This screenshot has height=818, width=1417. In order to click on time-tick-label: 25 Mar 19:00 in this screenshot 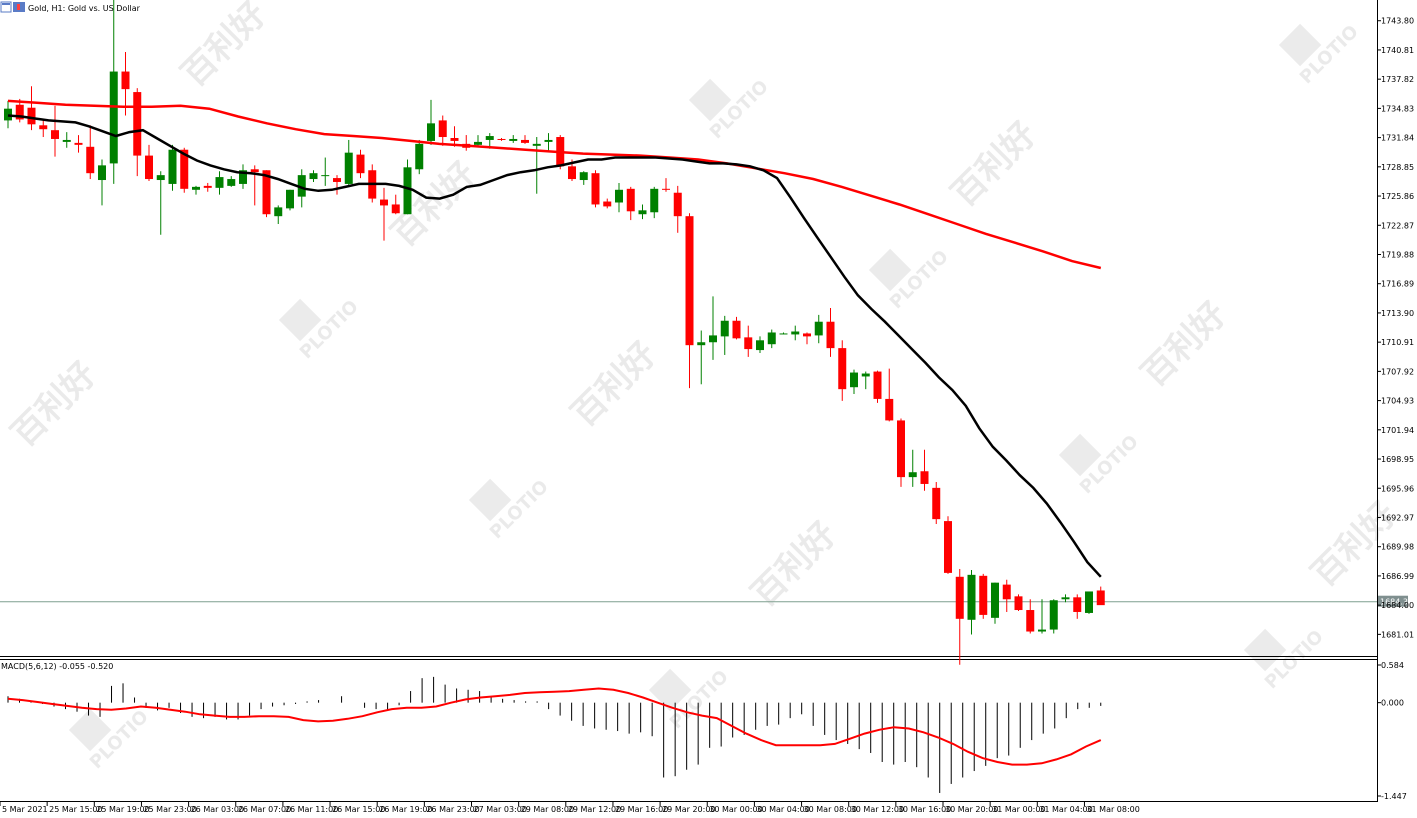, I will do `click(122, 809)`.